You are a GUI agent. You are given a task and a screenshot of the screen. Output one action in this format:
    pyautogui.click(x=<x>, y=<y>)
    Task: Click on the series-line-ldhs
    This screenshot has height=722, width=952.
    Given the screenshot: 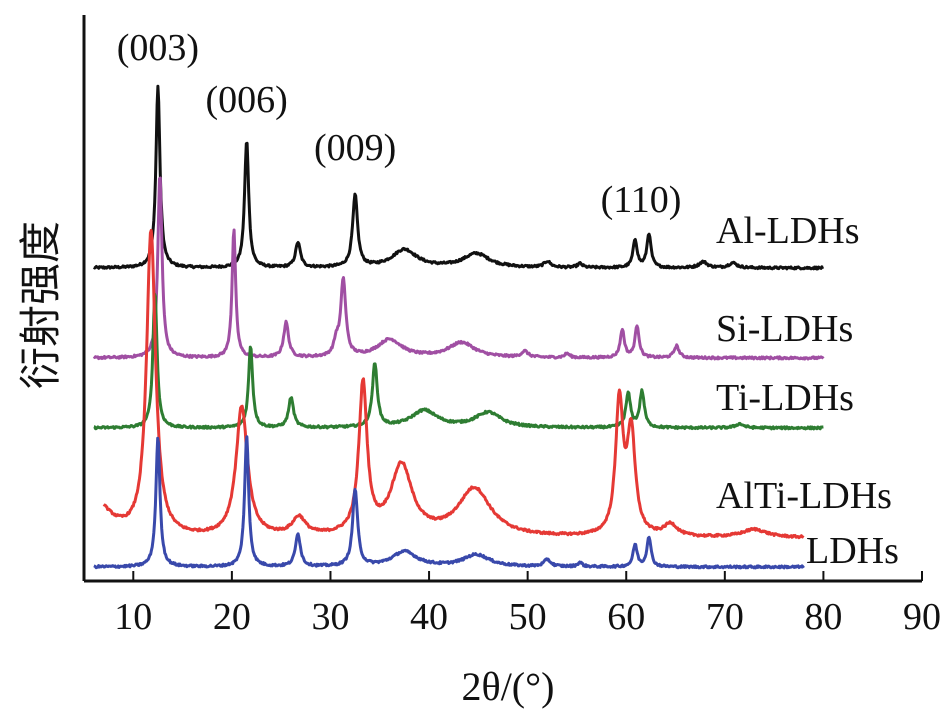 What is the action you would take?
    pyautogui.click(x=449, y=502)
    